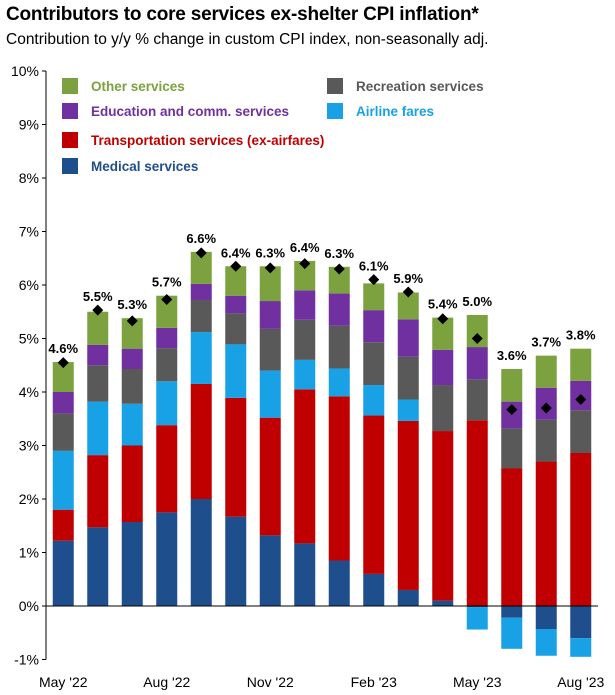  What do you see at coordinates (63, 682) in the screenshot?
I see `x-tick-label: May '22` at bounding box center [63, 682].